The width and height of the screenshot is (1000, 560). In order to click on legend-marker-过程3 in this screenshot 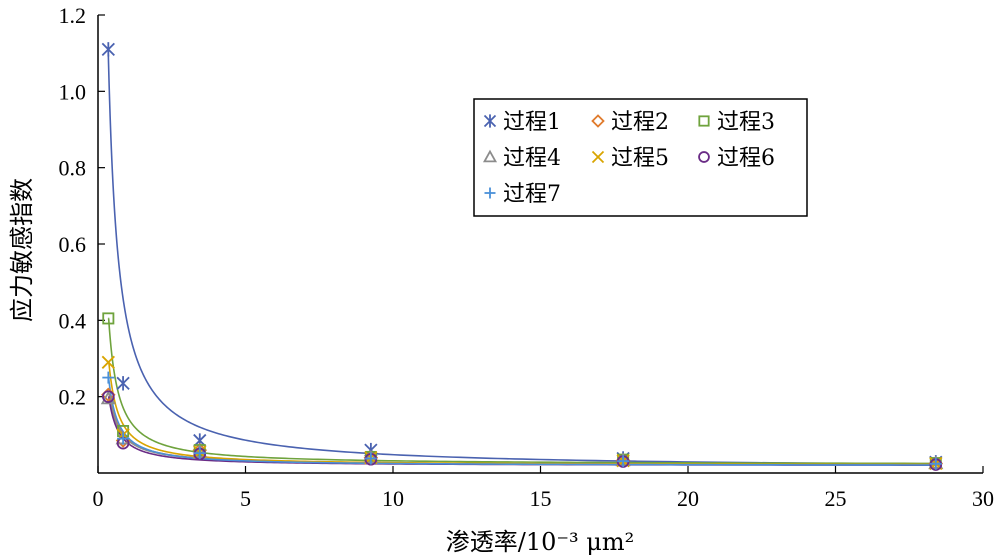, I will do `click(704, 121)`.